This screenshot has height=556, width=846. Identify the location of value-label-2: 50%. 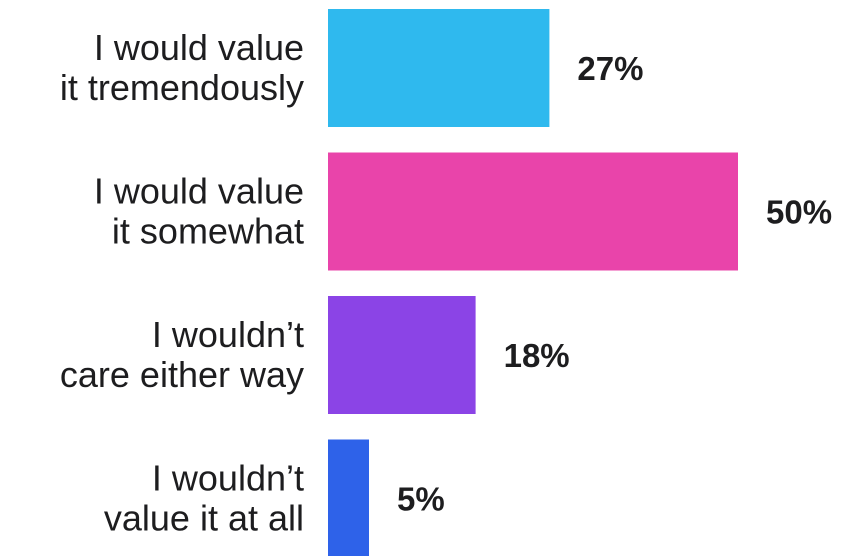
(799, 212).